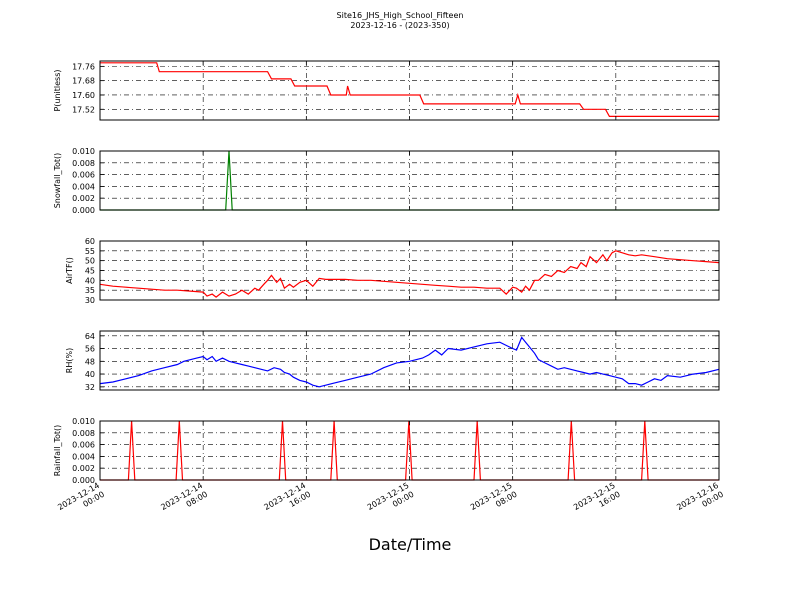  I want to click on y-axis-label: AirTF(), so click(69, 270).